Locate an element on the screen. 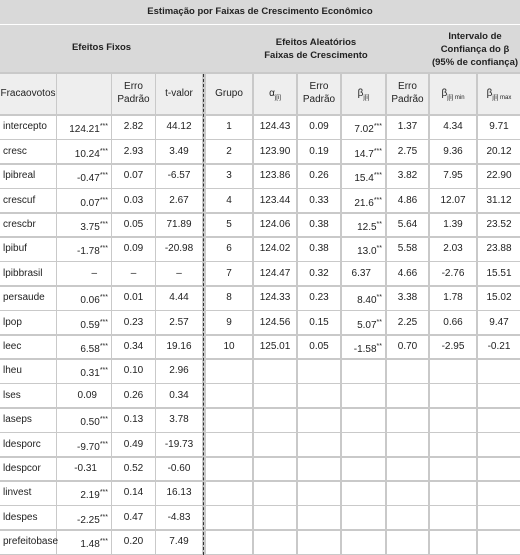 The width and height of the screenshot is (520, 555). cell-value: 1.37 is located at coordinates (407, 127).